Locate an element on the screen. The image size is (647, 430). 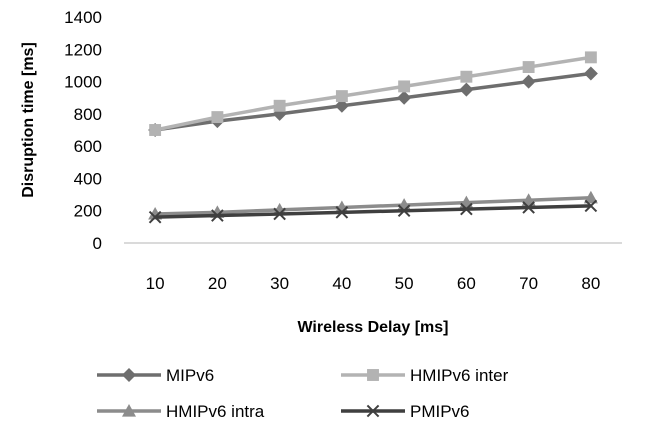
series-pmipv6 is located at coordinates (373, 211).